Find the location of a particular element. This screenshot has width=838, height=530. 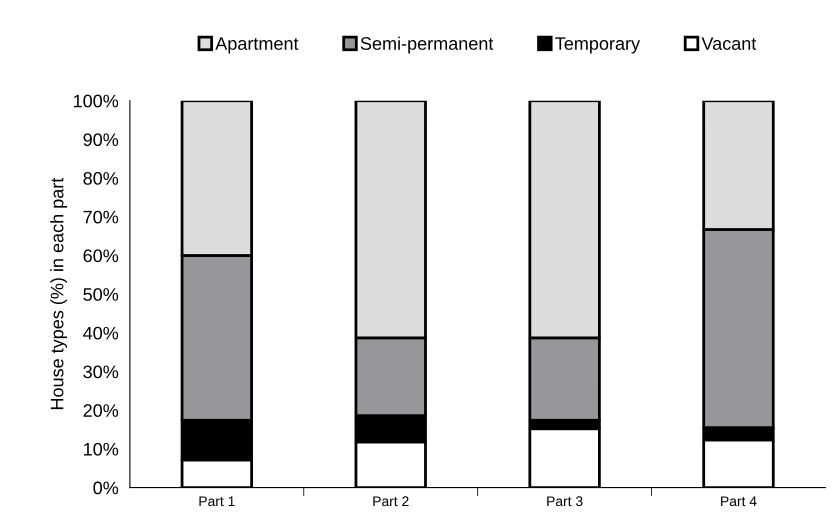

x-tick-label: Part 3 is located at coordinates (565, 501).